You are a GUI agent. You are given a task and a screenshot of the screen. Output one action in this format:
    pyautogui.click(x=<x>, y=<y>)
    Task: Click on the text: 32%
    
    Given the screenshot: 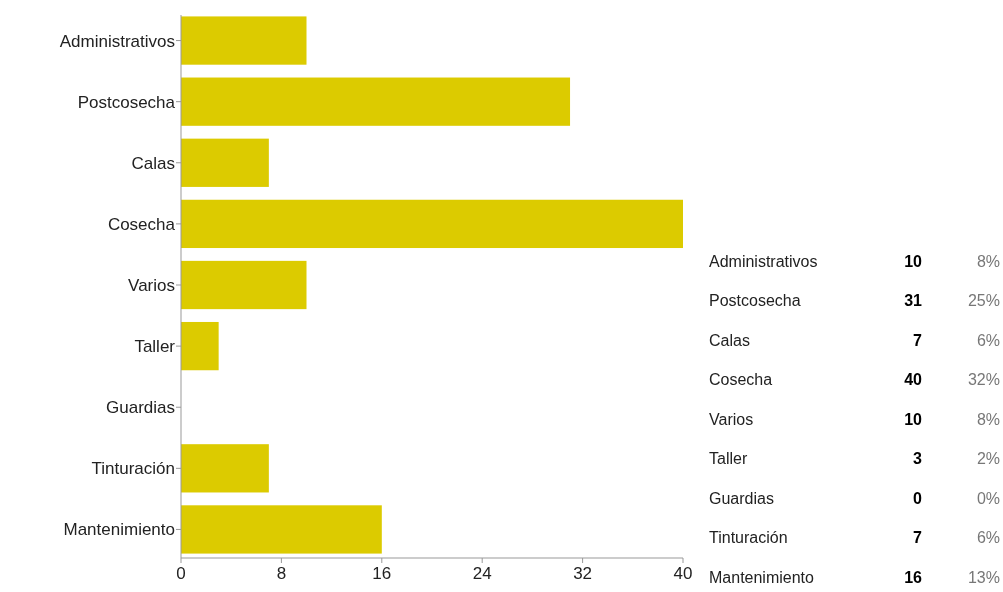 What is the action you would take?
    pyautogui.click(x=983, y=380)
    